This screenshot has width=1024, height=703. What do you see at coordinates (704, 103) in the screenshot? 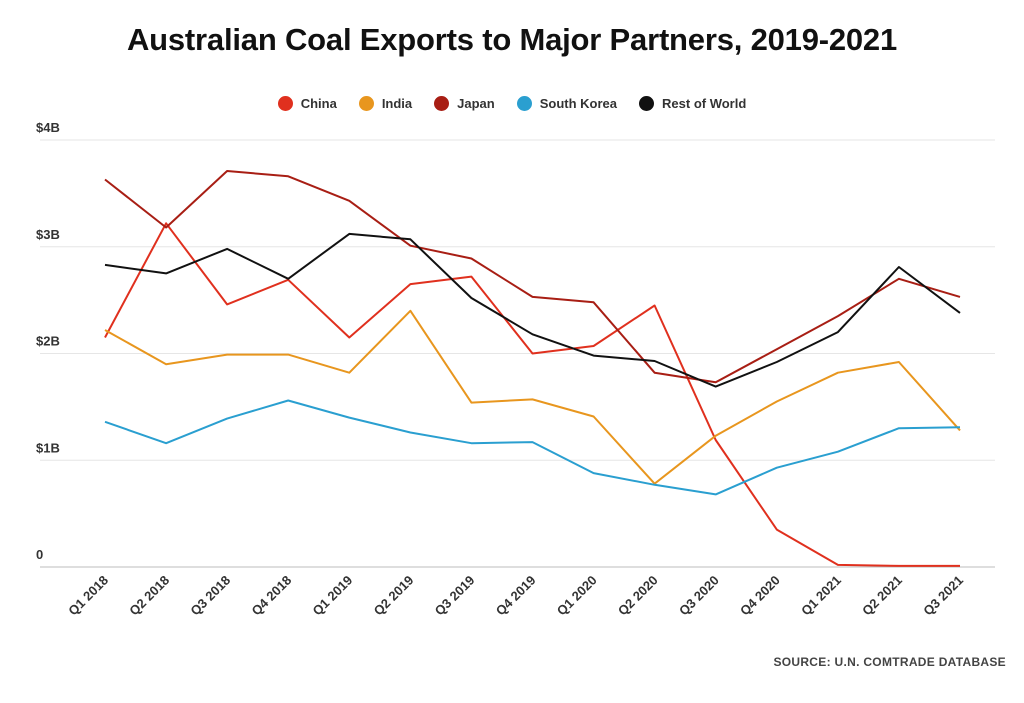
I see `legend-label-rest-of-world: Rest of World` at bounding box center [704, 103].